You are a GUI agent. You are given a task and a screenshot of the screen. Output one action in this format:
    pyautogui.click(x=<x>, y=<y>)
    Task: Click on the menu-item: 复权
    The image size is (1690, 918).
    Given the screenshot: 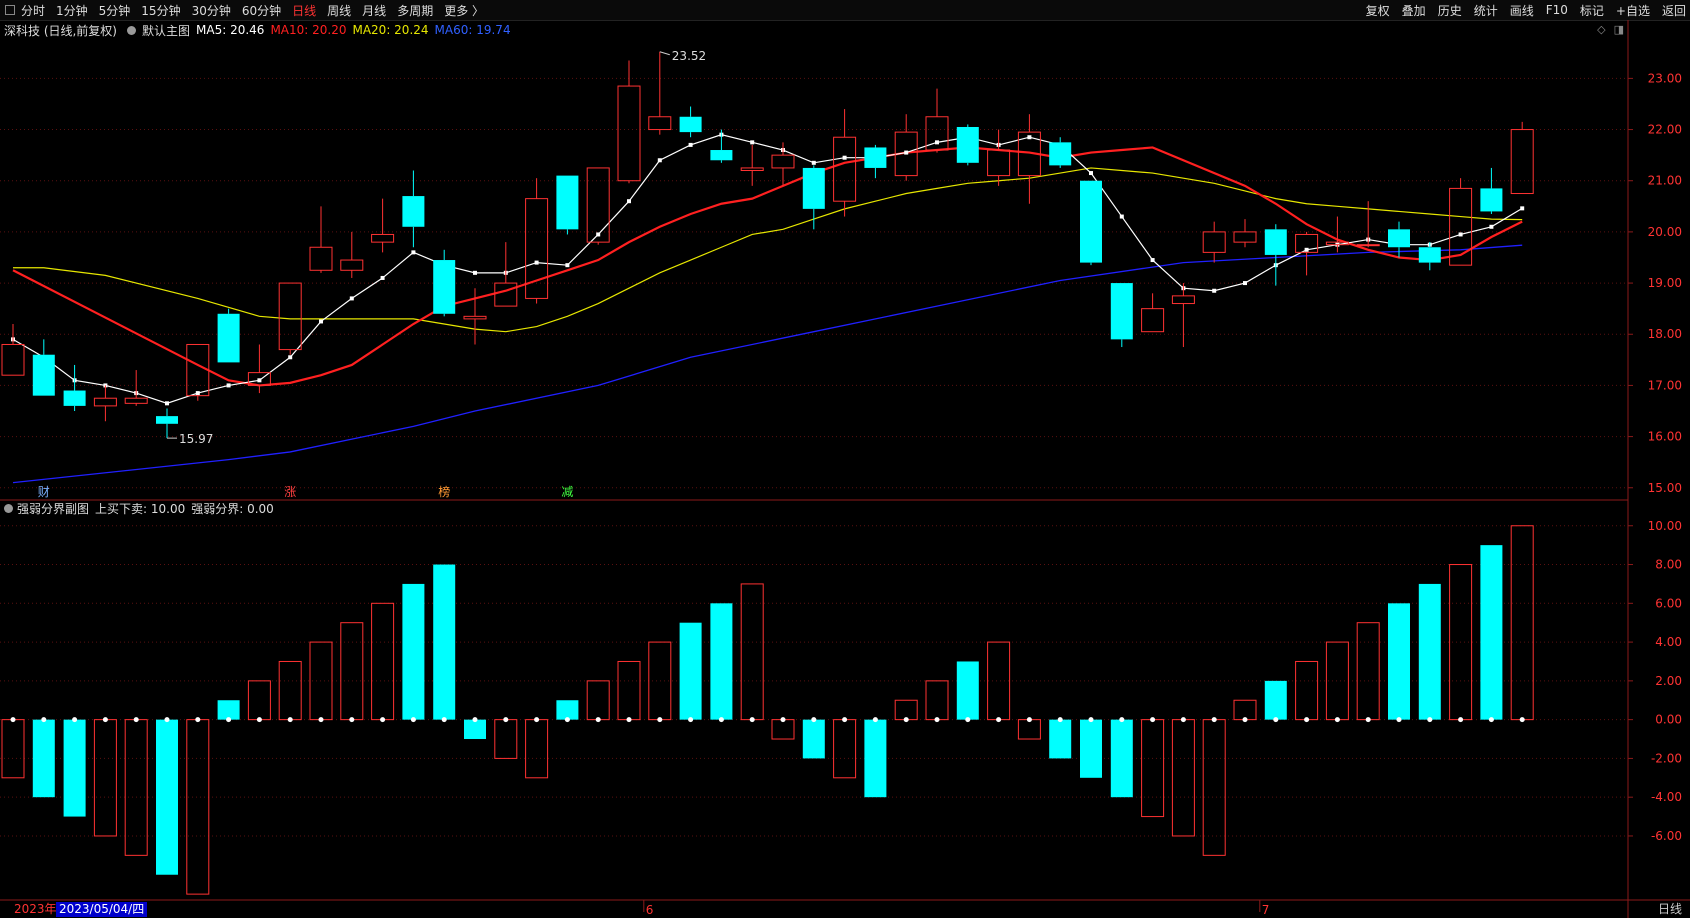 What is the action you would take?
    pyautogui.click(x=1377, y=10)
    